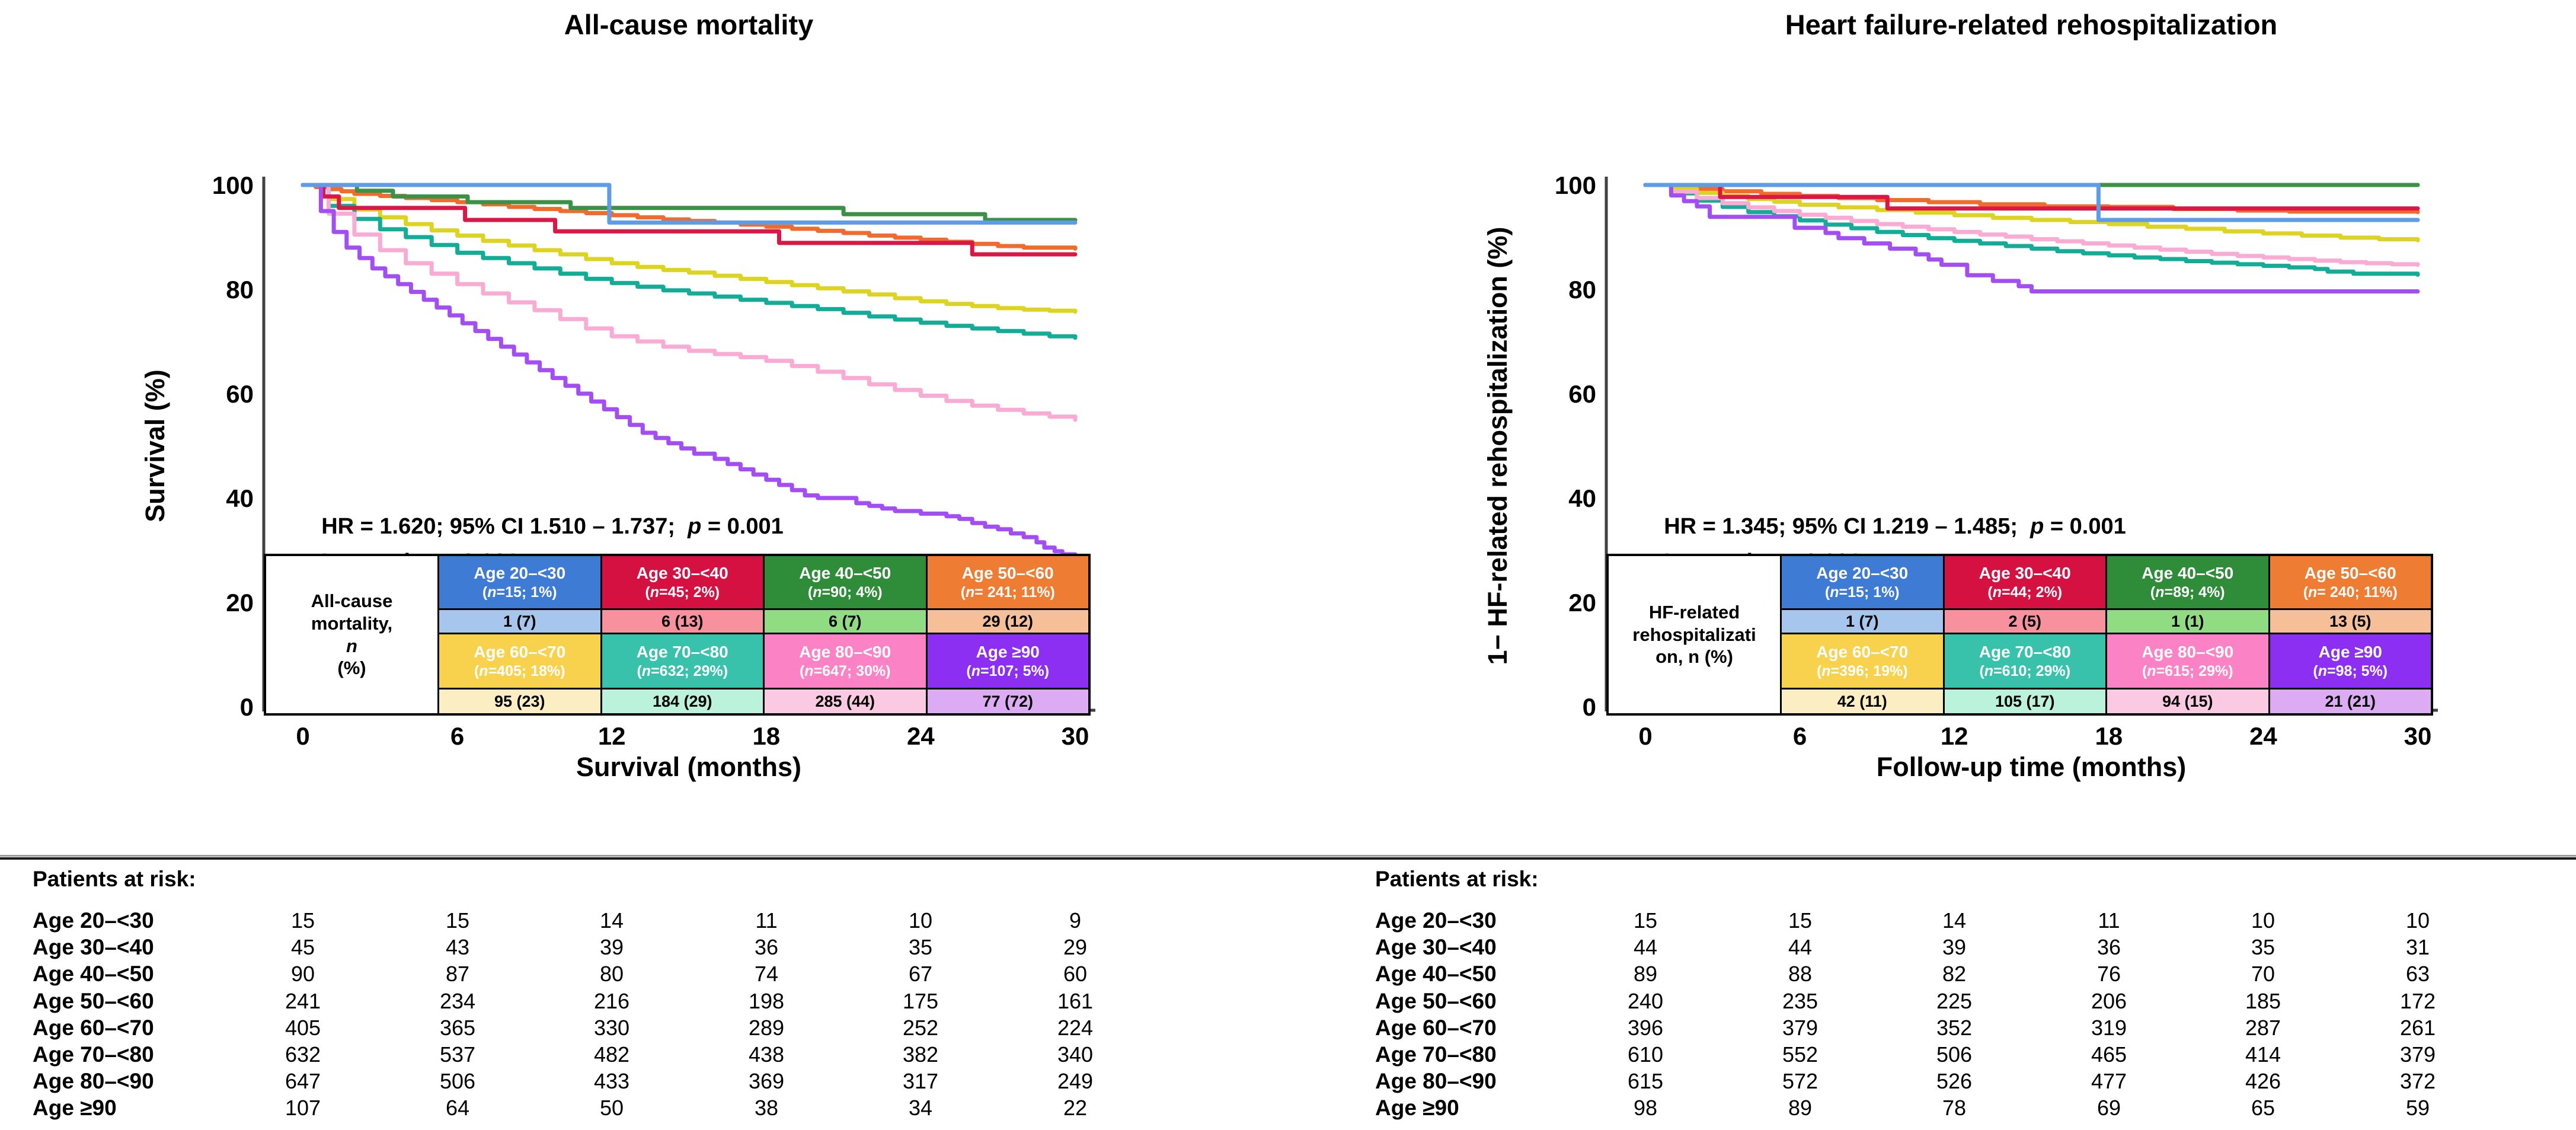 This screenshot has width=2576, height=1130. Describe the element at coordinates (457, 1054) in the screenshot. I see `risk-value: 537` at that location.